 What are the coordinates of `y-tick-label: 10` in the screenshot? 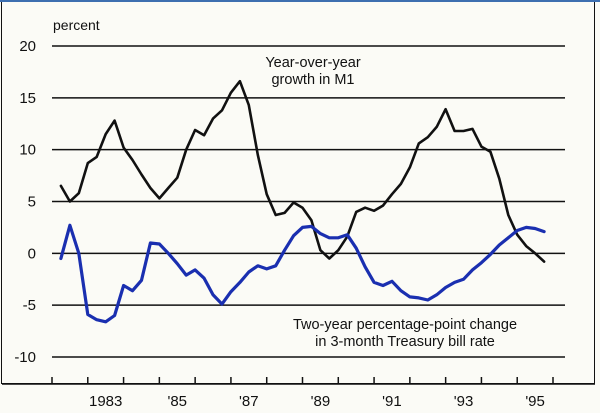 It's located at (27, 150).